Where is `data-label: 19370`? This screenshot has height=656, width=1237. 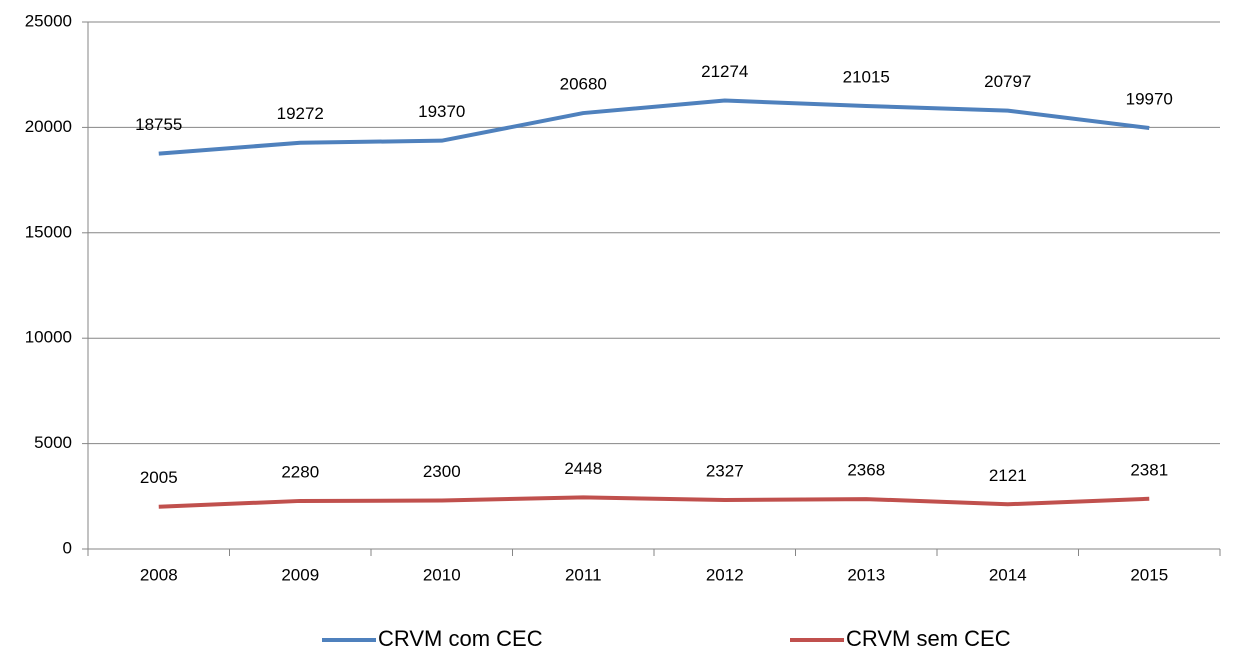 data-label: 19370 is located at coordinates (441, 111).